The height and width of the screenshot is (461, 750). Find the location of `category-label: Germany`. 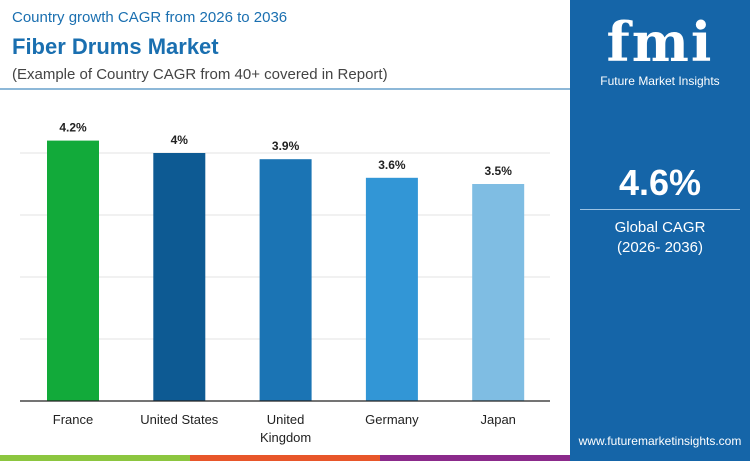

category-label: Germany is located at coordinates (392, 419).